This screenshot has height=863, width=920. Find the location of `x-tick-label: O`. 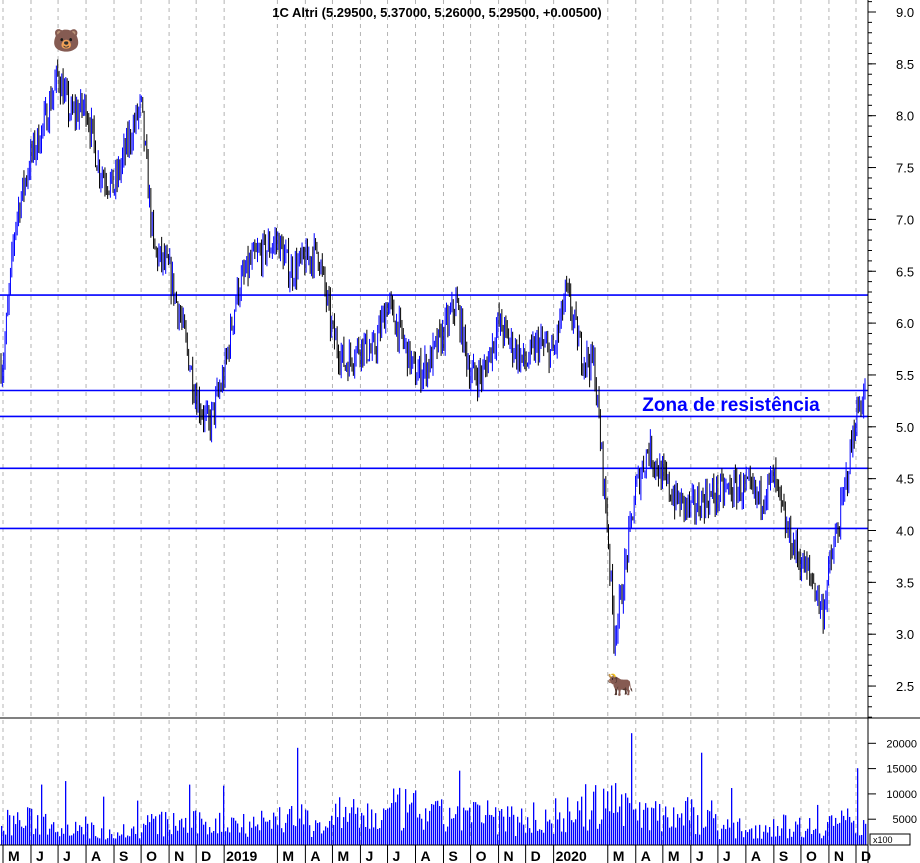

x-tick-label: O is located at coordinates (151, 855).